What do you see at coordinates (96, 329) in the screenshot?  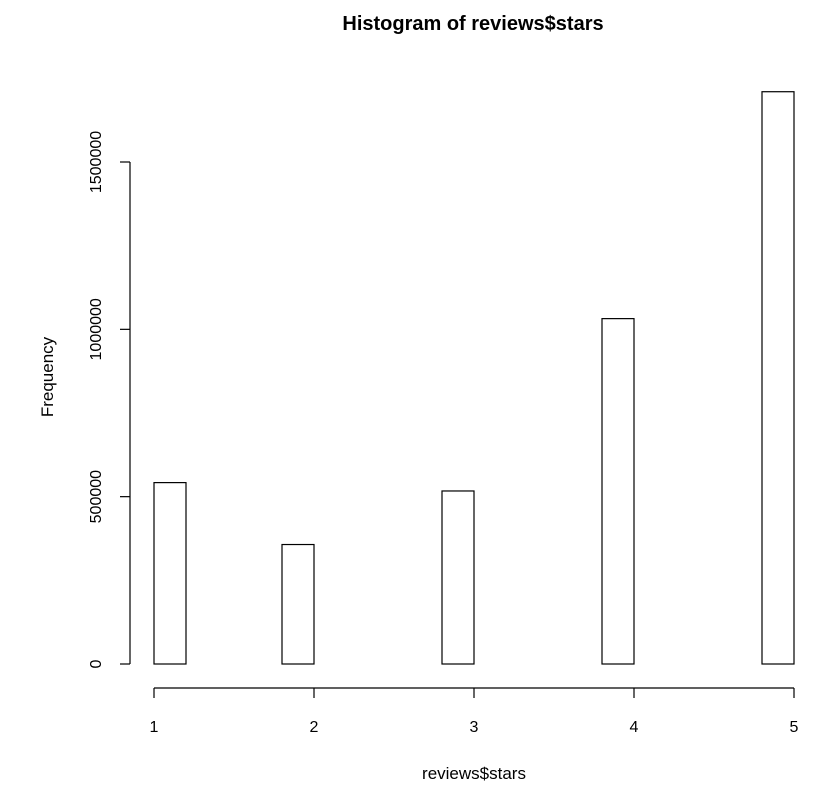 I see `y-tick-label: 1000000` at bounding box center [96, 329].